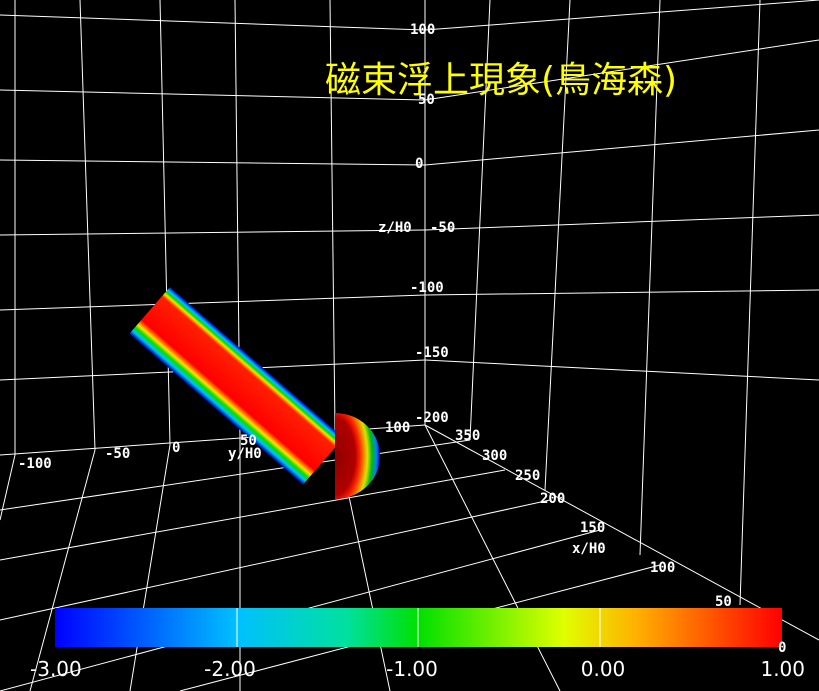 This screenshot has height=691, width=819. I want to click on y-tick-label: -50, so click(117, 454).